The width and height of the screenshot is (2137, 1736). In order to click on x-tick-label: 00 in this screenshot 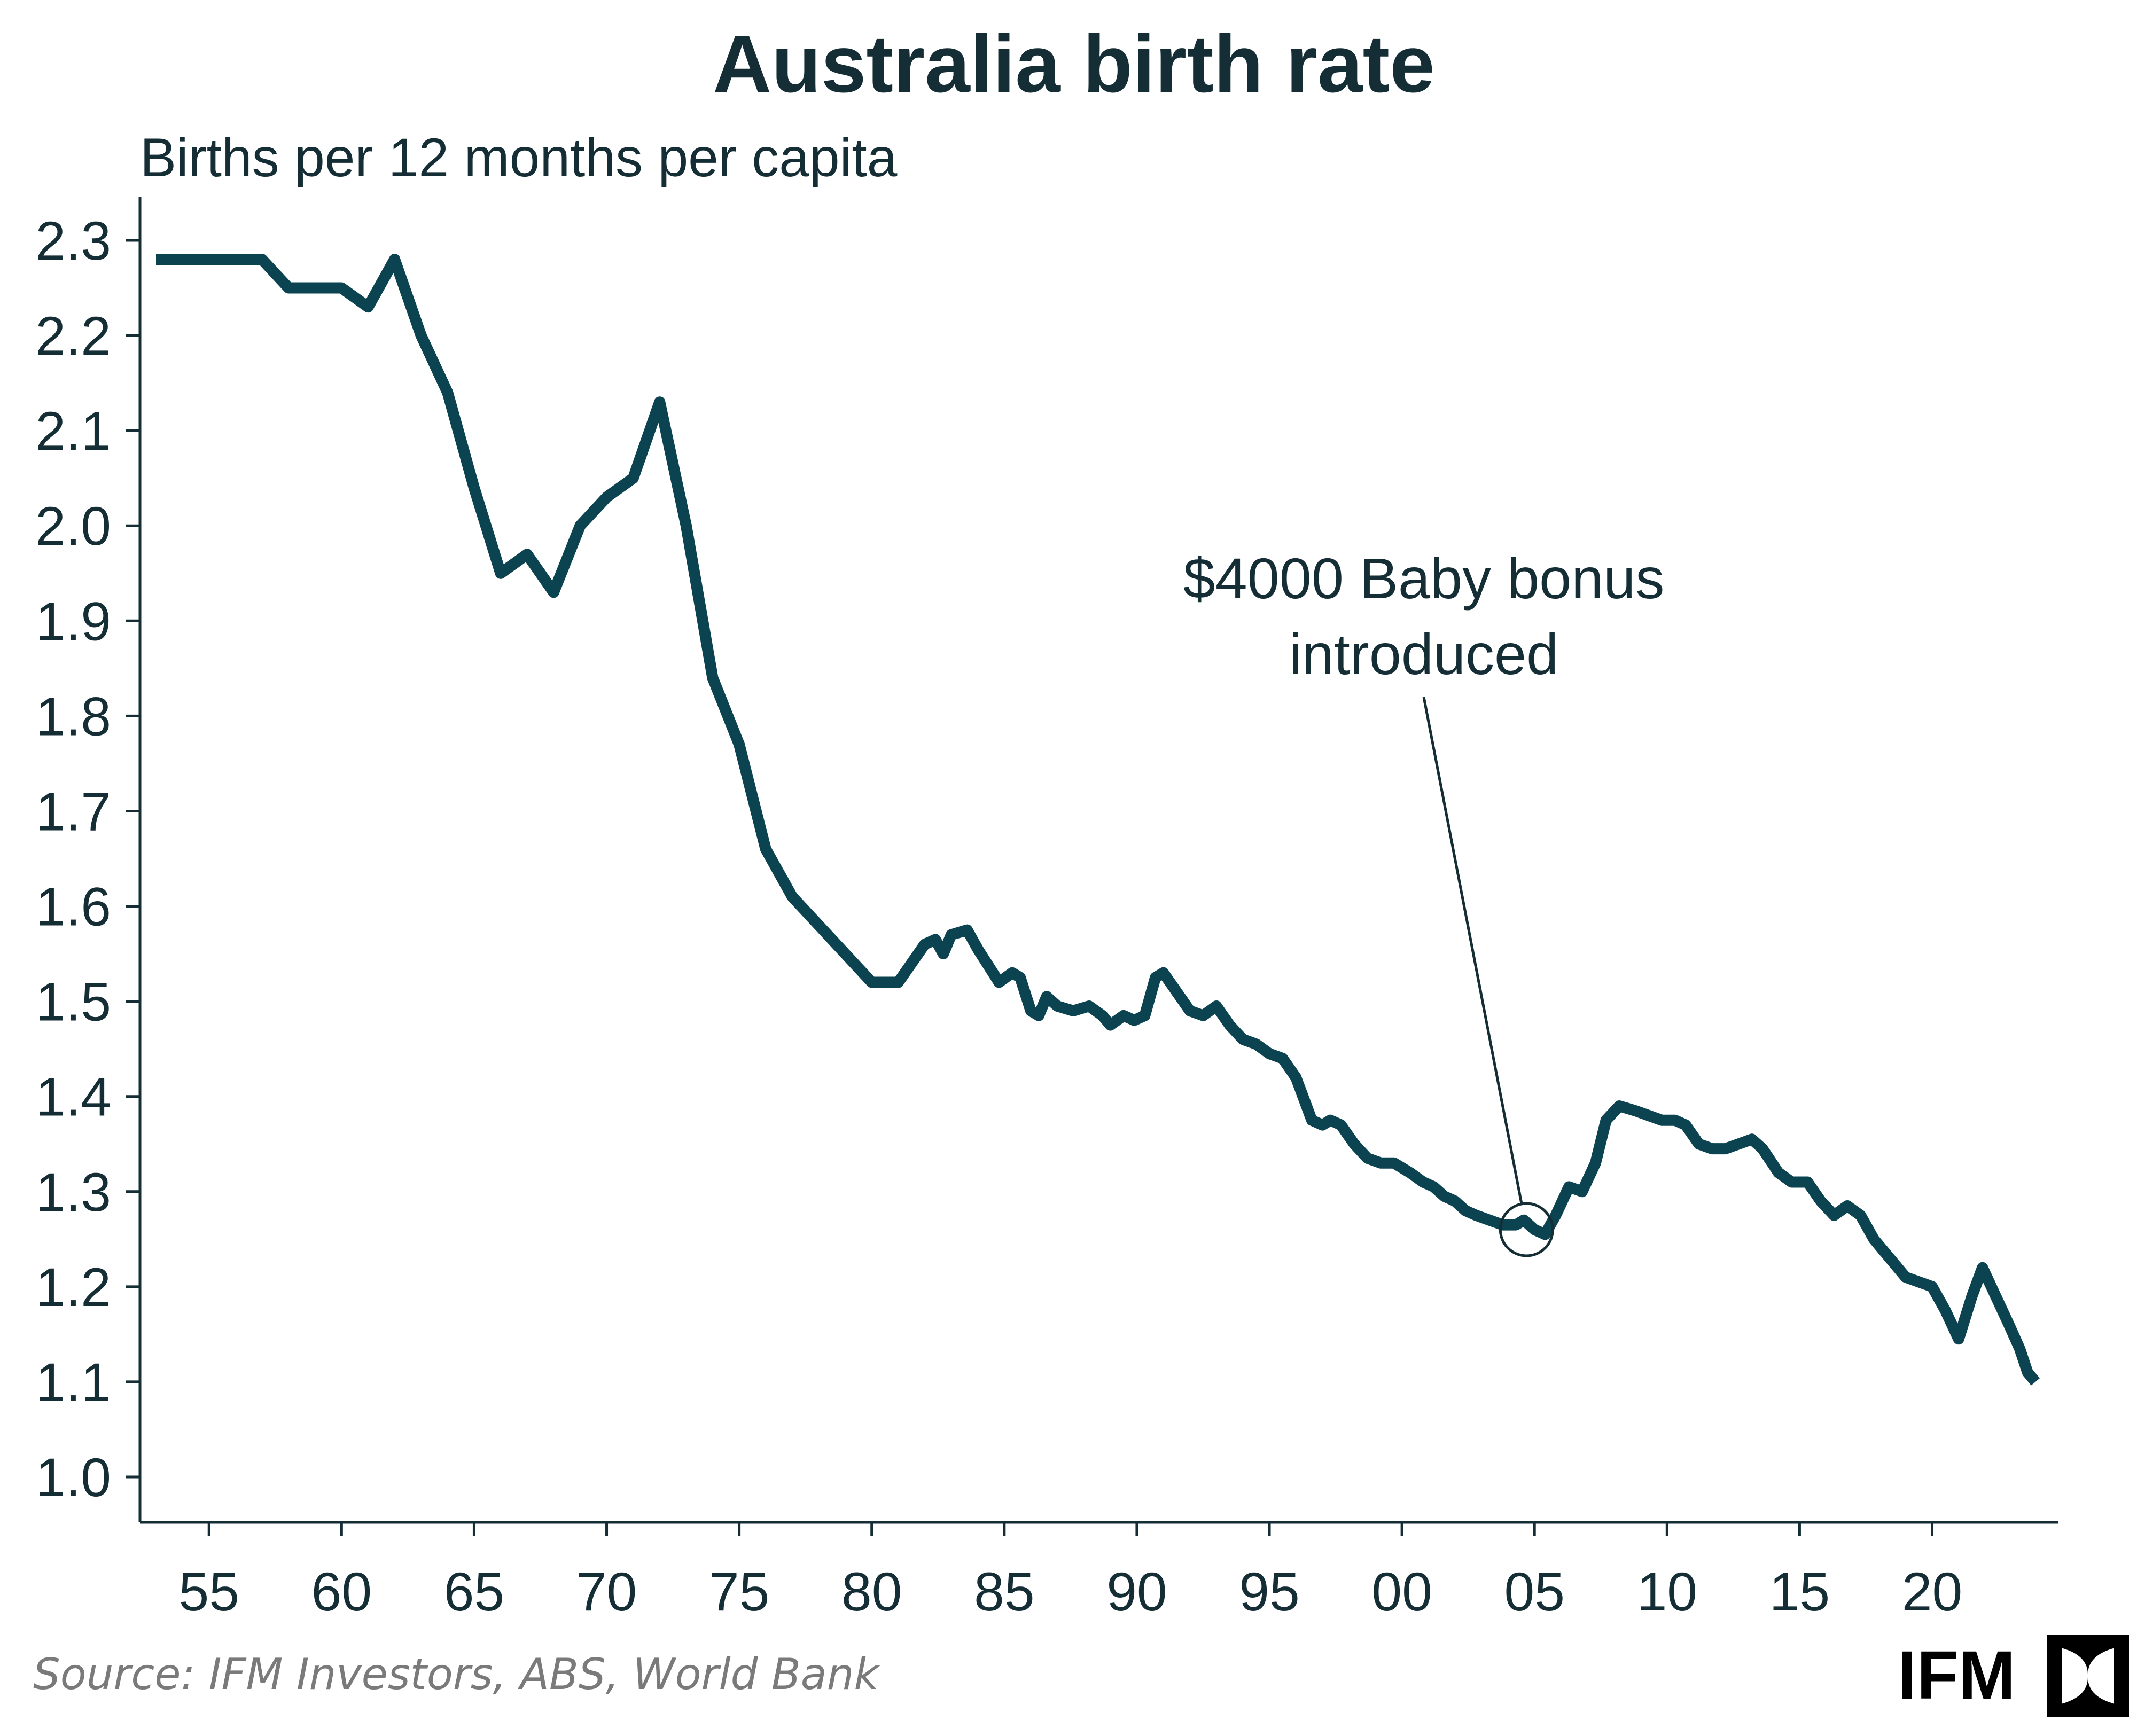, I will do `click(1401, 1592)`.